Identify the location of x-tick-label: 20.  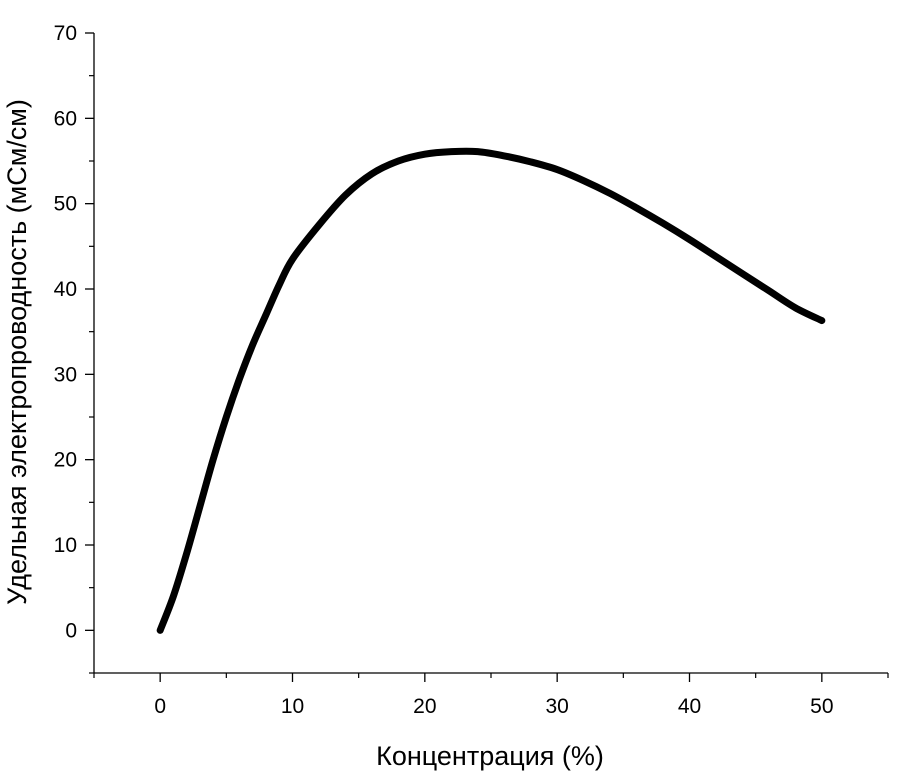
(424, 706).